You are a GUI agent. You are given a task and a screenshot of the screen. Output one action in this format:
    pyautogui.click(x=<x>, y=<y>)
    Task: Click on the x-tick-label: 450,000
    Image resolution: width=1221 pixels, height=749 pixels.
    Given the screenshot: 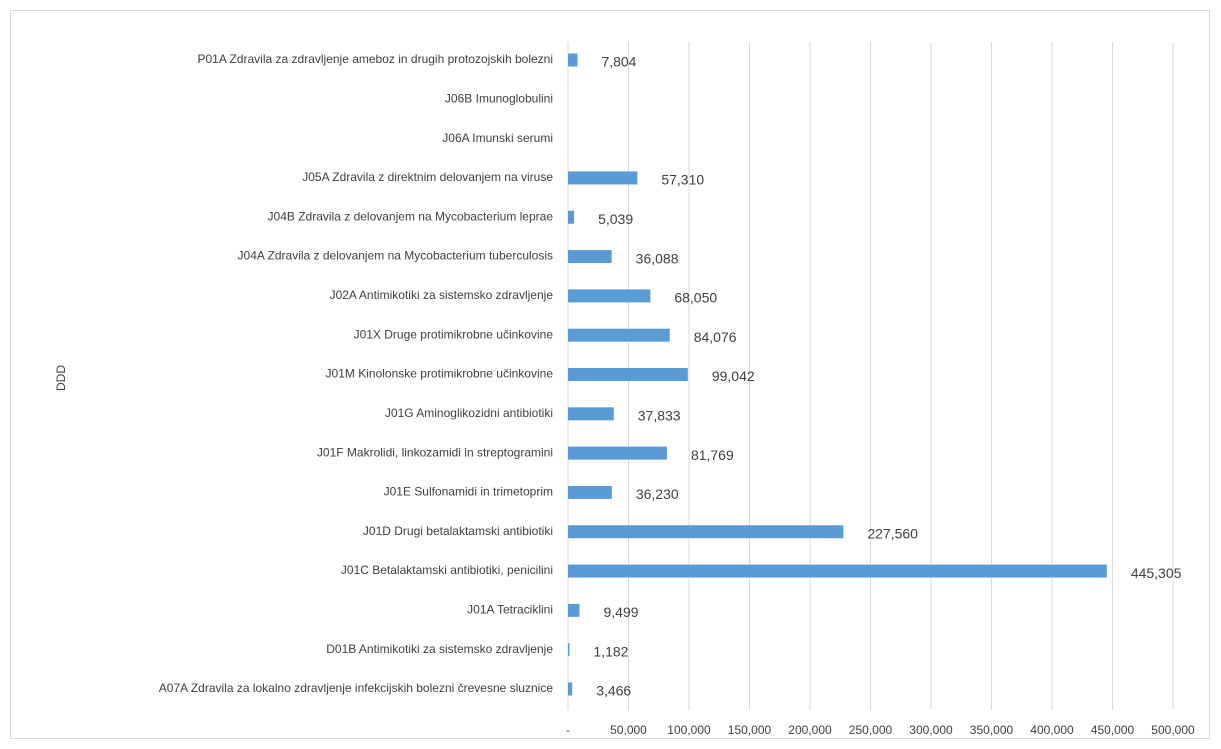 What is the action you would take?
    pyautogui.click(x=1113, y=730)
    